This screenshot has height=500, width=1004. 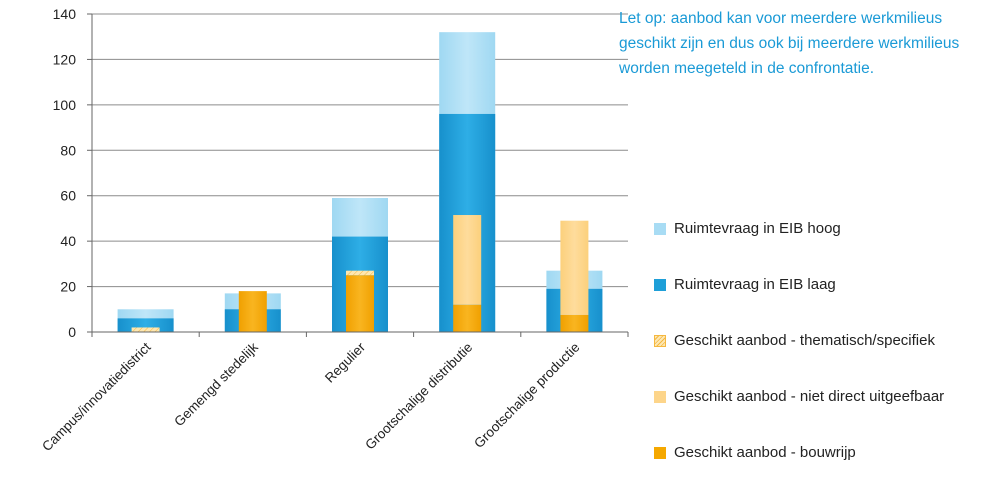 I want to click on legend-swatch-bouwrijp, so click(x=660, y=453).